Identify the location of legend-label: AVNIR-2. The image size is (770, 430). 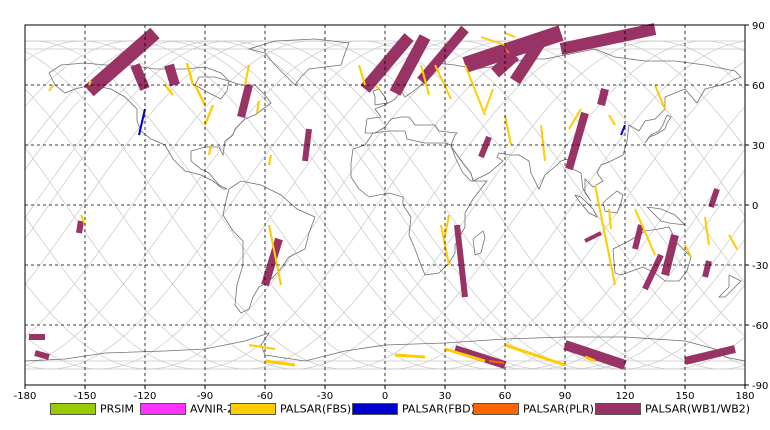
(212, 409).